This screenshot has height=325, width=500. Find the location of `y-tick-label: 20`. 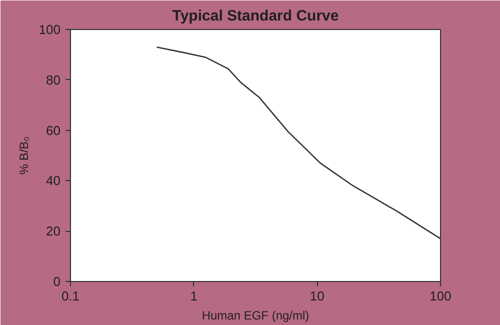

y-tick-label: 20 is located at coordinates (53, 231).